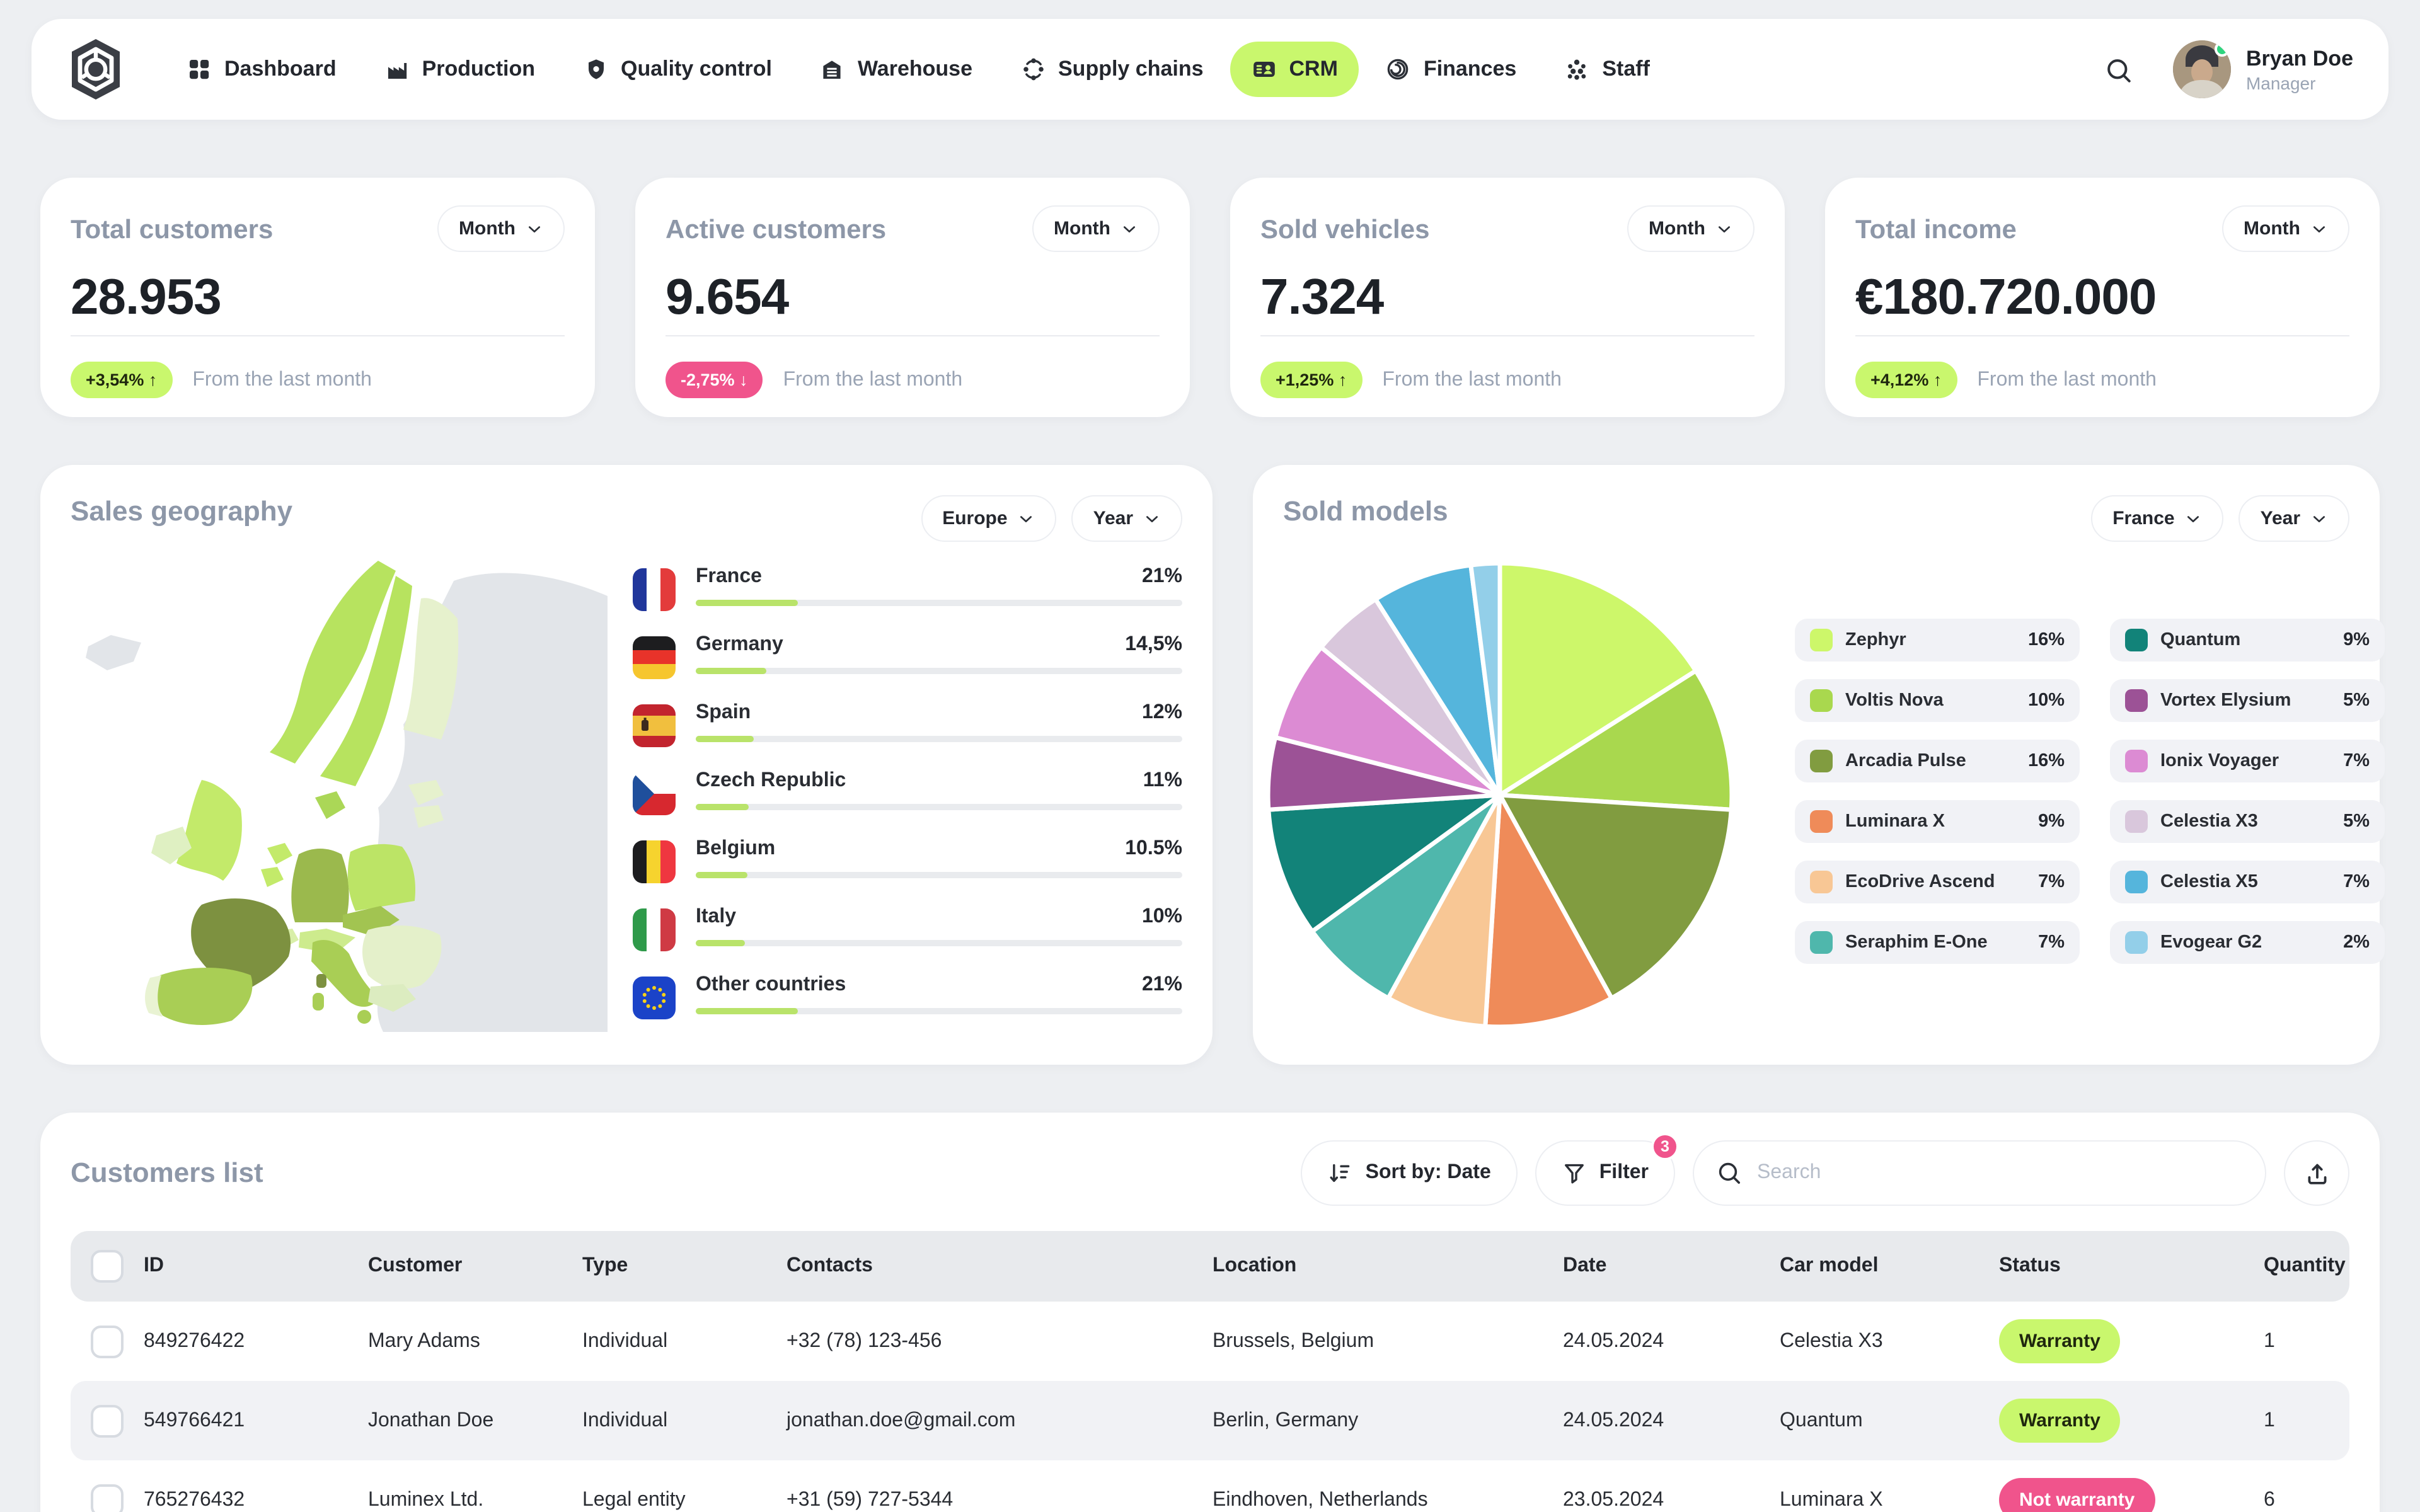 This screenshot has width=2420, height=1512. What do you see at coordinates (696, 69) in the screenshot?
I see `nav-item-label: Quality control` at bounding box center [696, 69].